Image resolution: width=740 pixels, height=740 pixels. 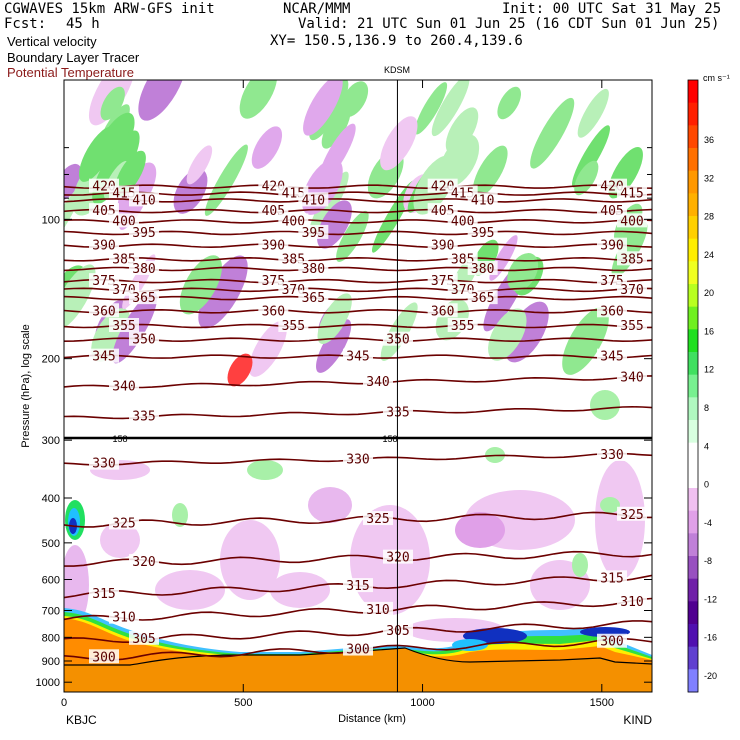 What do you see at coordinates (372, 719) in the screenshot?
I see `x-axis-title: Distance (km)` at bounding box center [372, 719].